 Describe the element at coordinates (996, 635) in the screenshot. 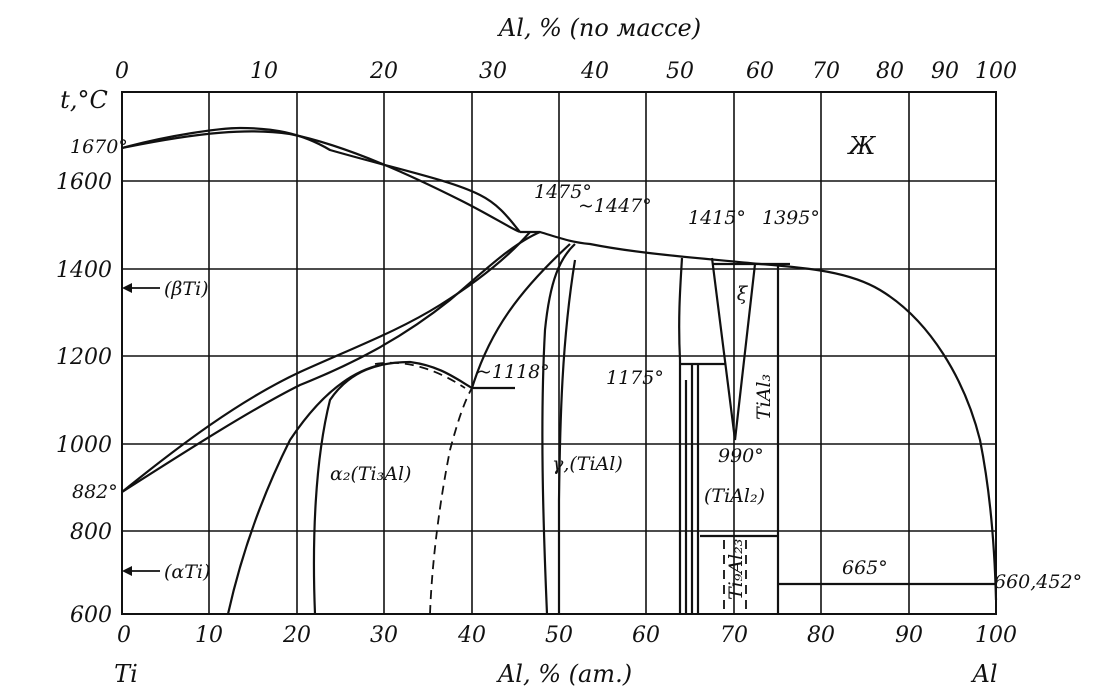

I see `bottom-tick-label: 100` at that location.